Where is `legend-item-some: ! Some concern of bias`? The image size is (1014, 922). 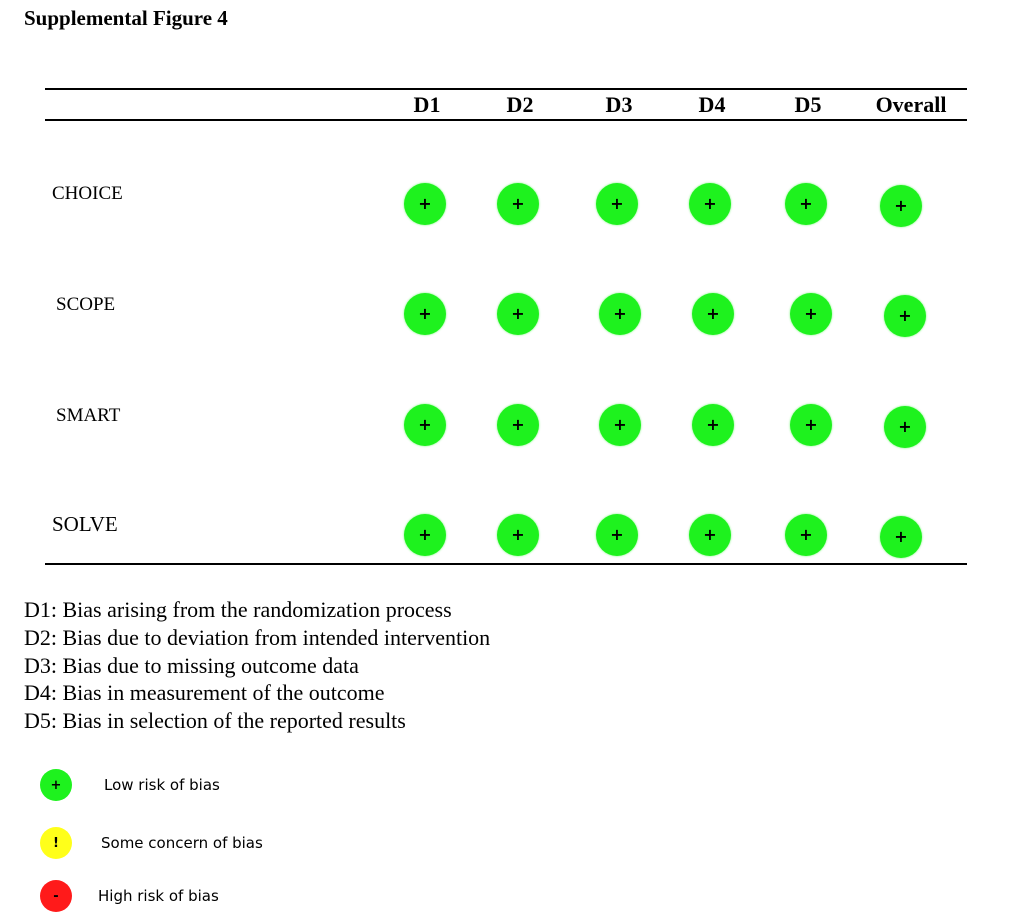
legend-item-some: ! Some concern of bias is located at coordinates (151, 843).